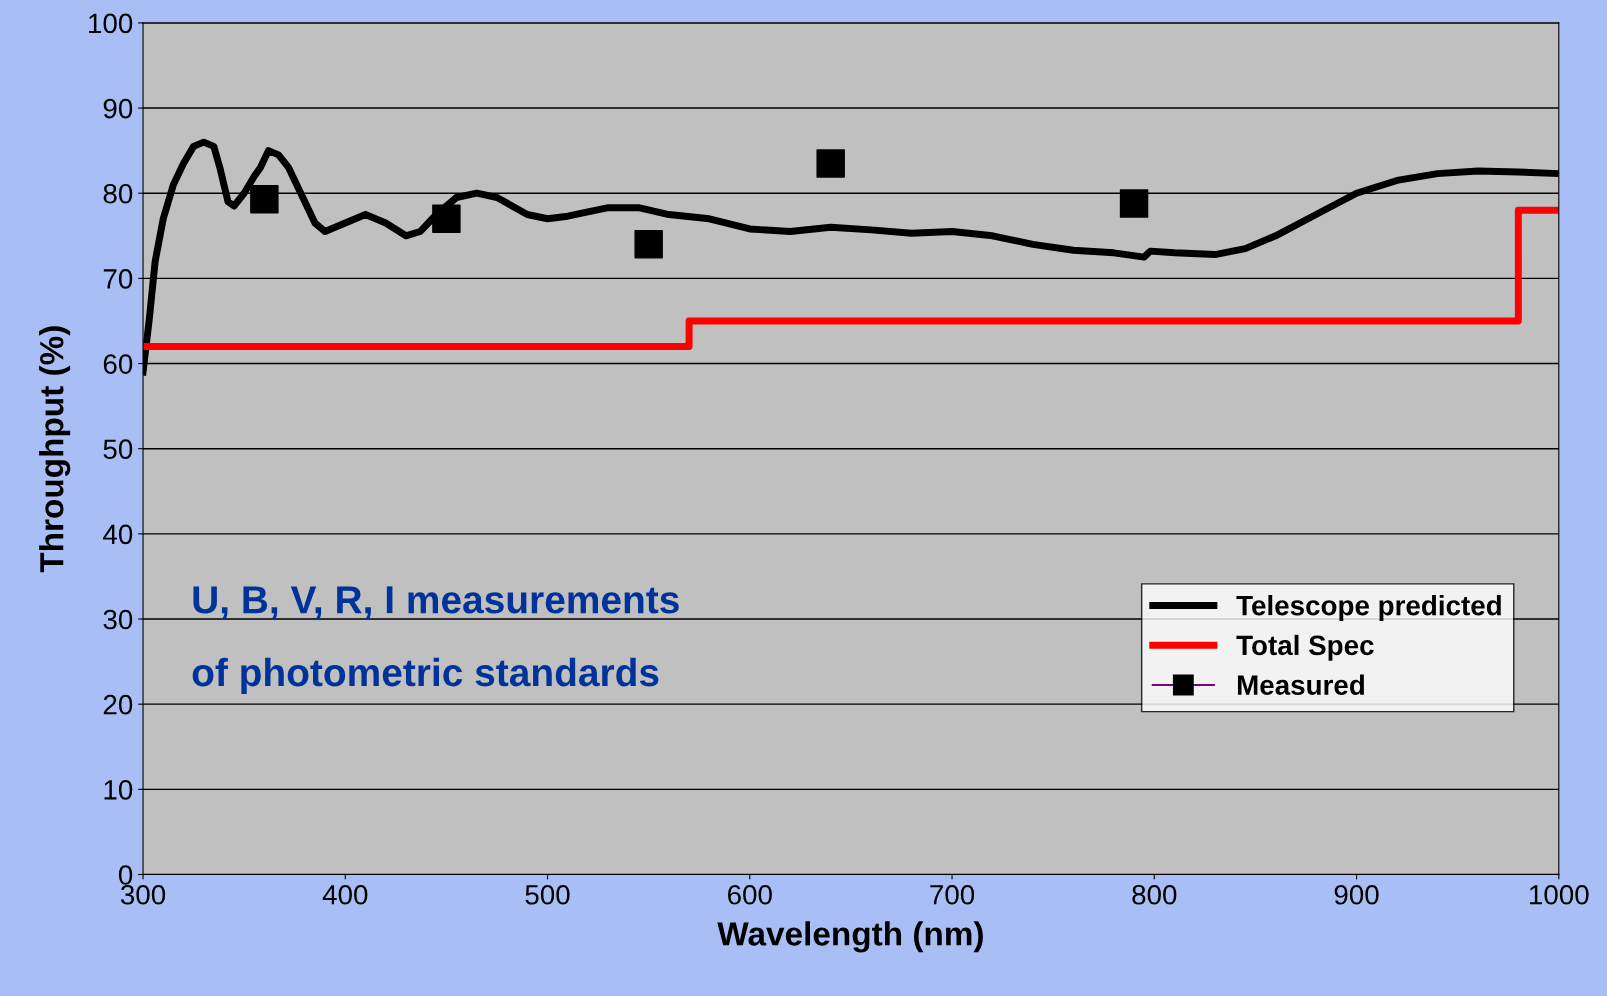 This screenshot has width=1607, height=996. What do you see at coordinates (118, 279) in the screenshot?
I see `y-tick-label: 70` at bounding box center [118, 279].